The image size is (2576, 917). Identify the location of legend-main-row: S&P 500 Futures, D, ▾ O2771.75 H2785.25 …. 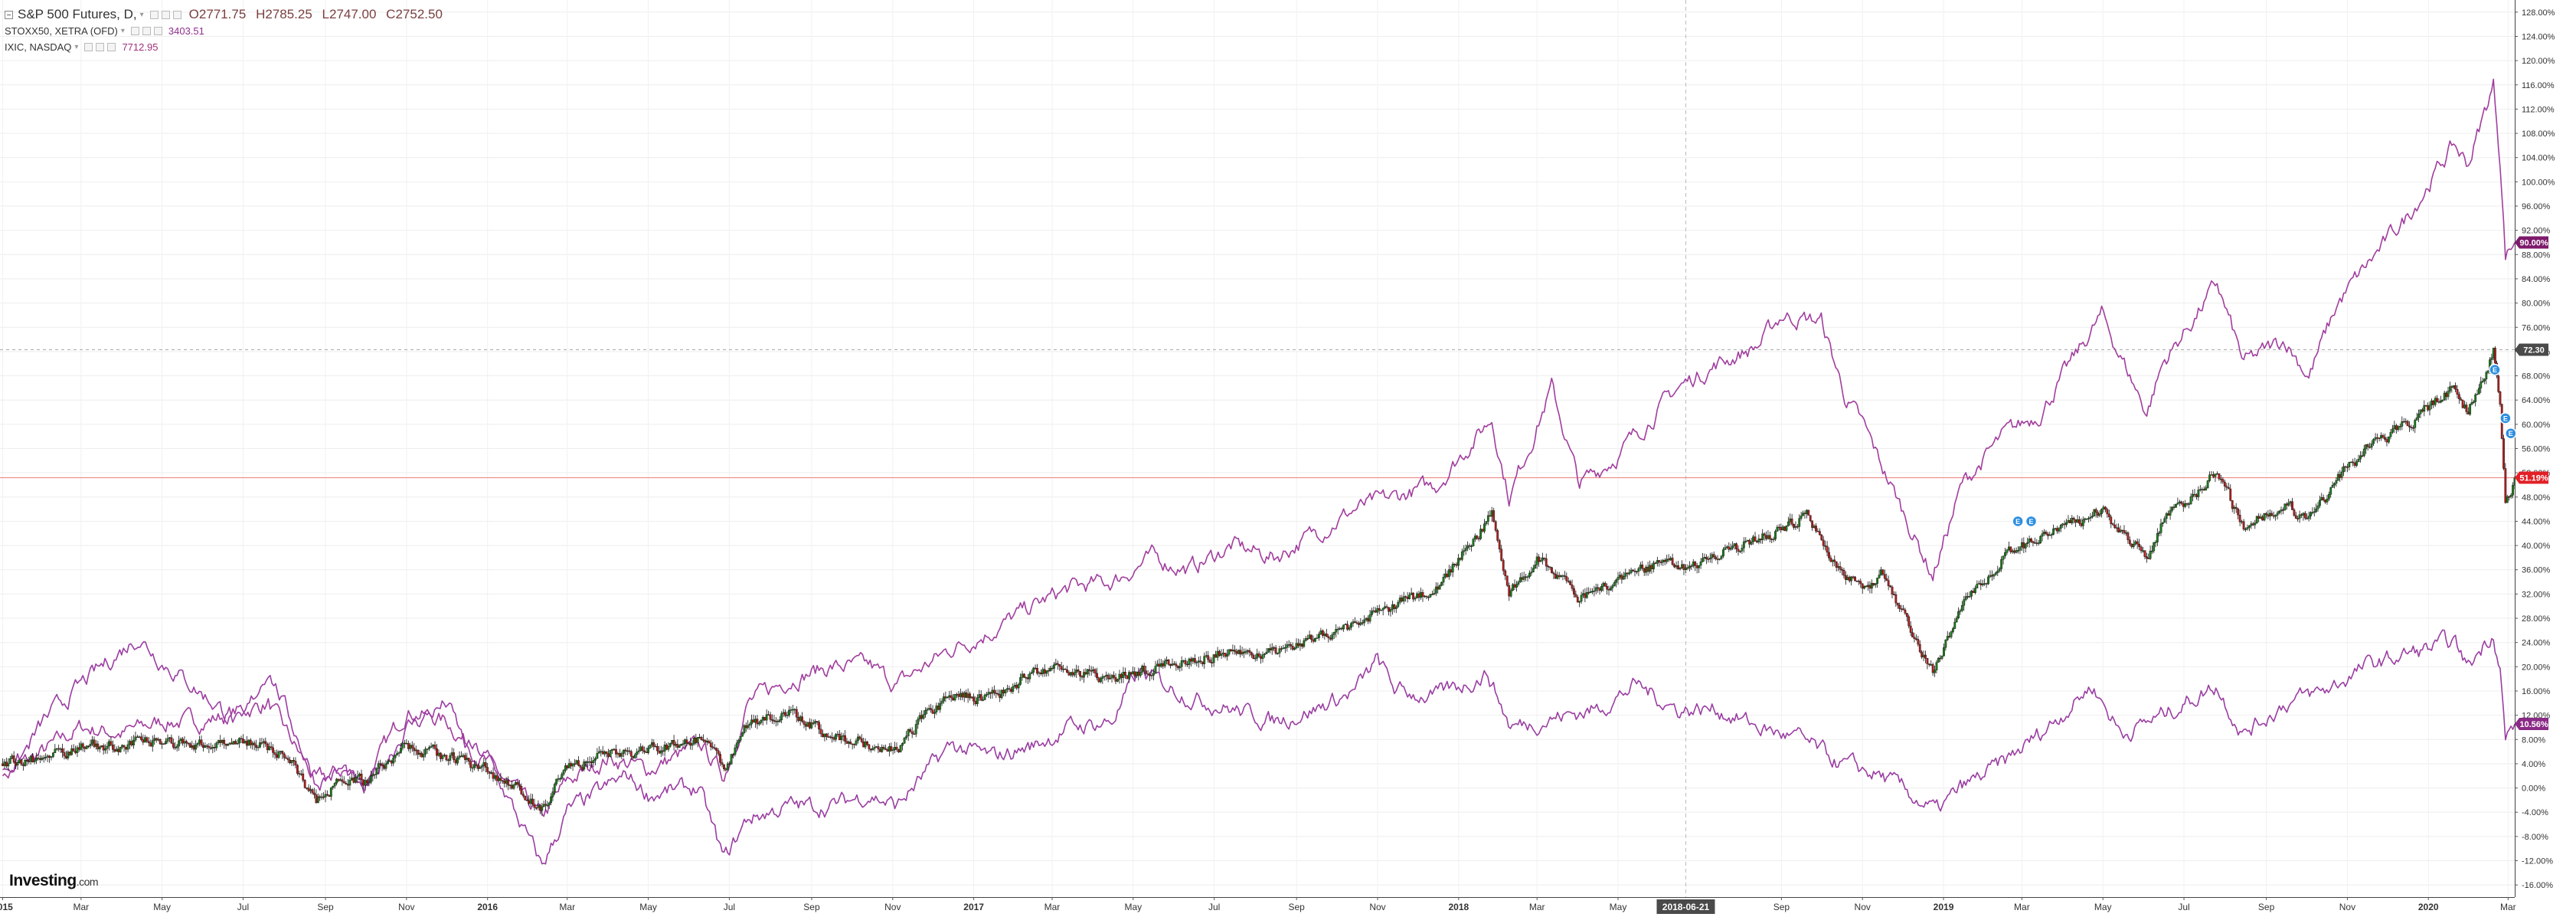
(227, 15).